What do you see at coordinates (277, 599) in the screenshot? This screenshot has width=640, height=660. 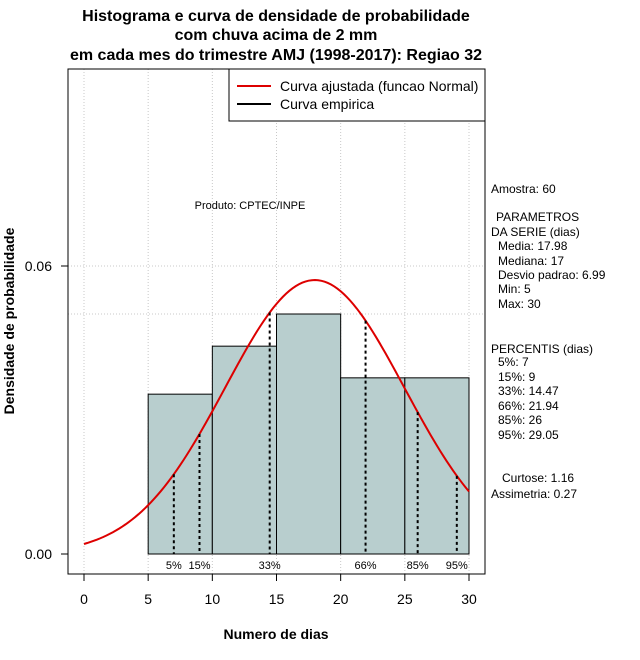 I see `x-tick-label-15: 15` at bounding box center [277, 599].